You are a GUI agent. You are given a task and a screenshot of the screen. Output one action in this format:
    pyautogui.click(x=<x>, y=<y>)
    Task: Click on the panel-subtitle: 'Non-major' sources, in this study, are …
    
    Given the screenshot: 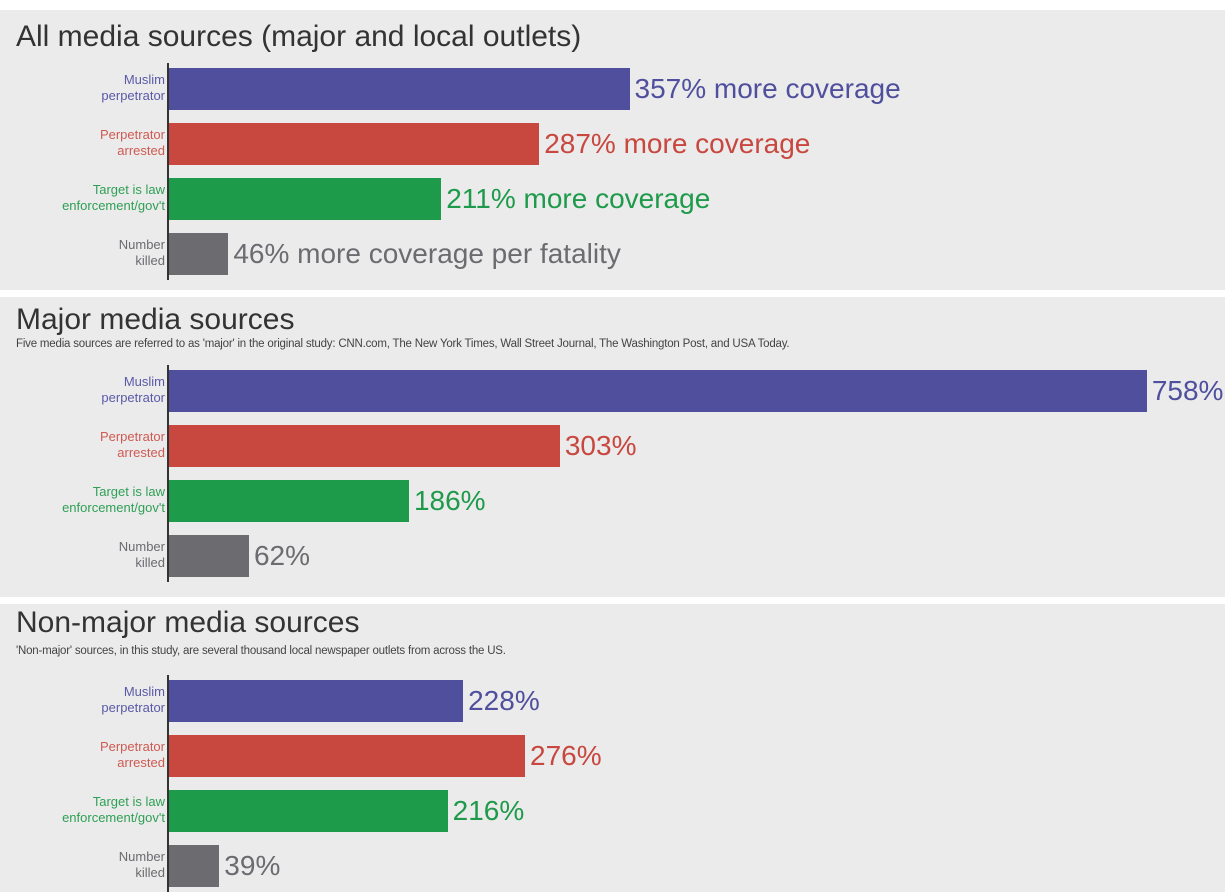 What is the action you would take?
    pyautogui.click(x=261, y=651)
    